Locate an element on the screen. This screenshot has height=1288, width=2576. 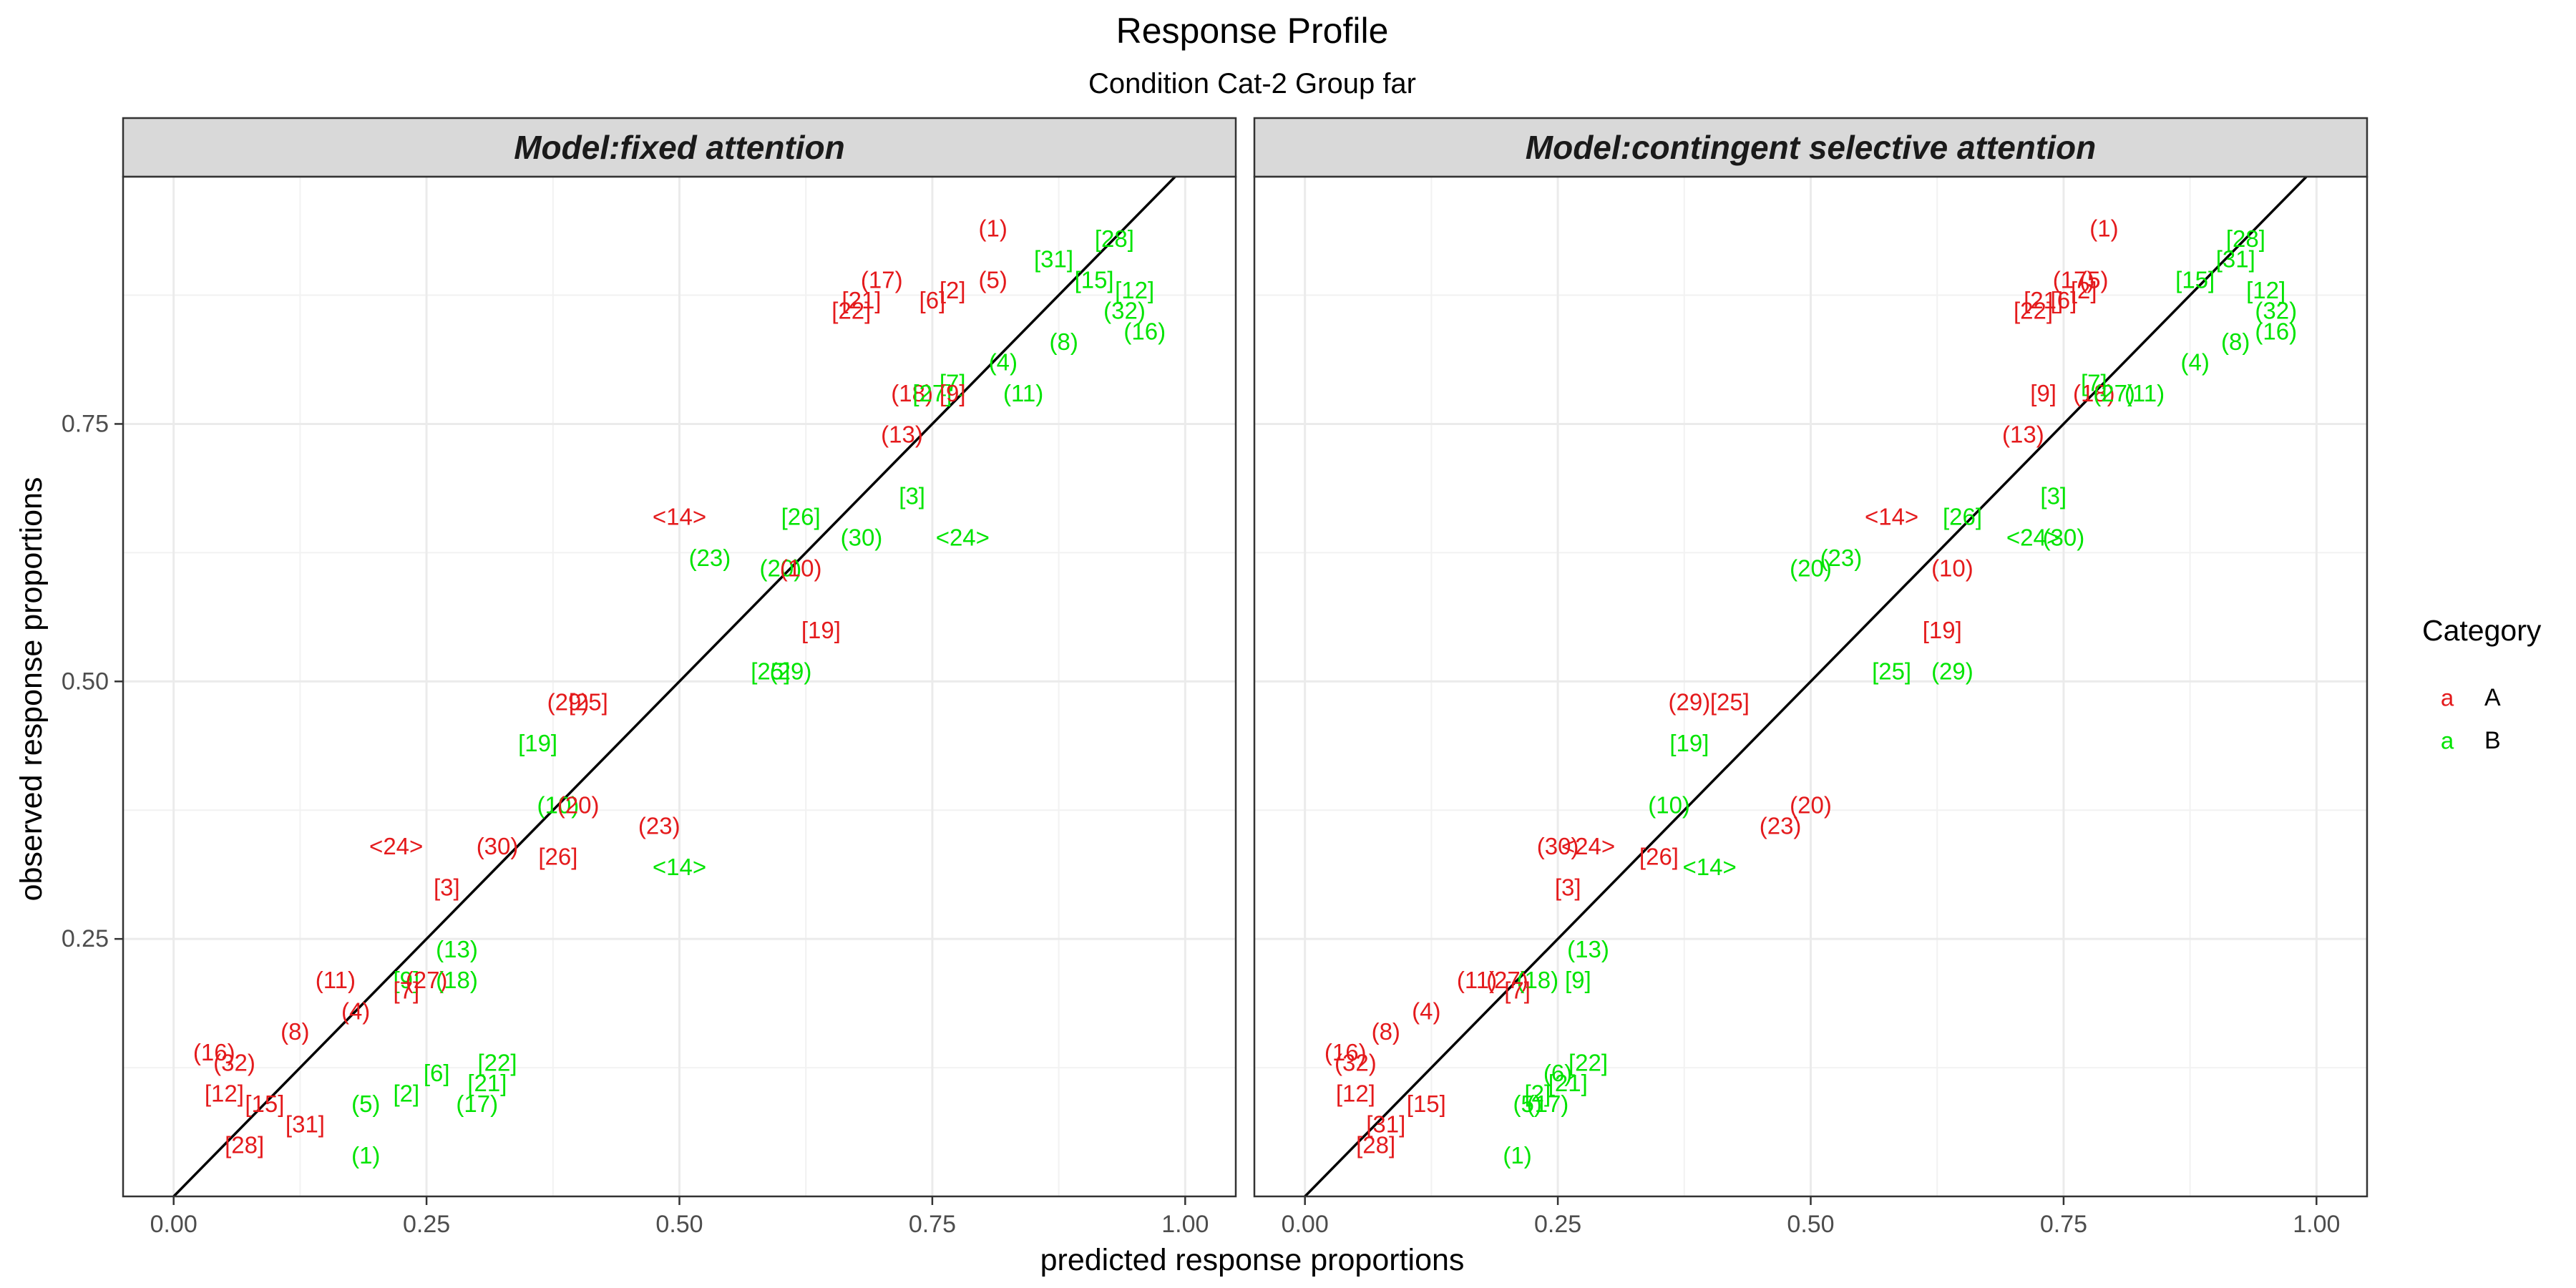
chart-title: Response Profile is located at coordinates (1252, 31).